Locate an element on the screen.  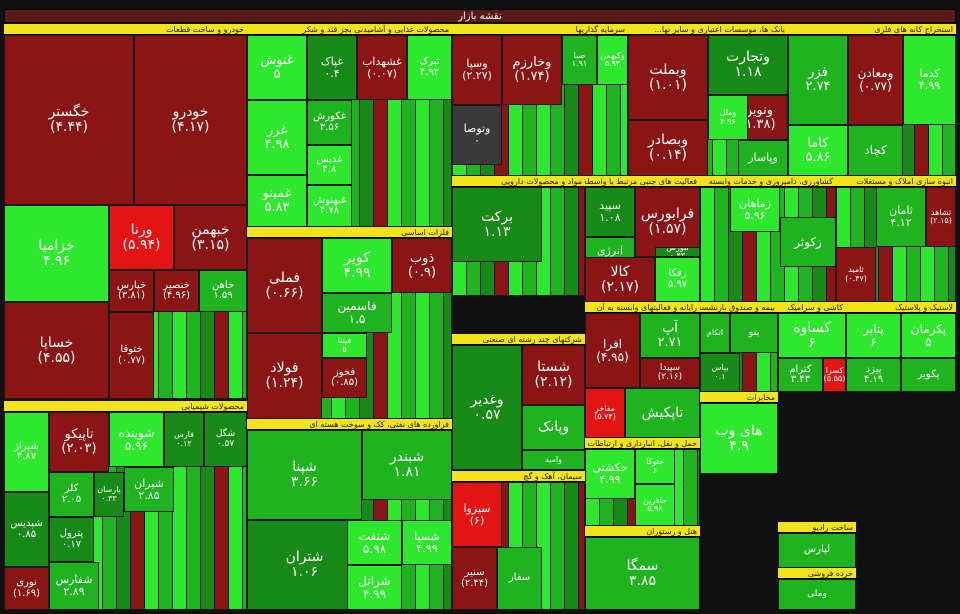
stock-tile: فخوز (۰.۸۵) is located at coordinates (344, 378).